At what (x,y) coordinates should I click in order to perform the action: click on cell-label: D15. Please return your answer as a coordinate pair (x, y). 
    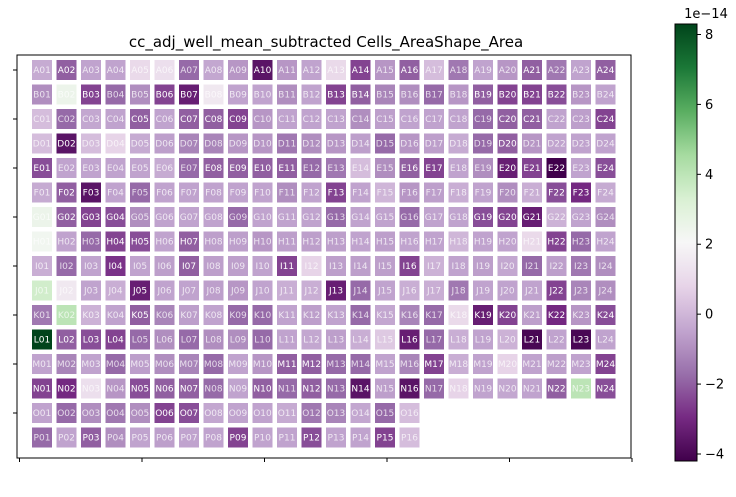
    Looking at the image, I should click on (385, 145).